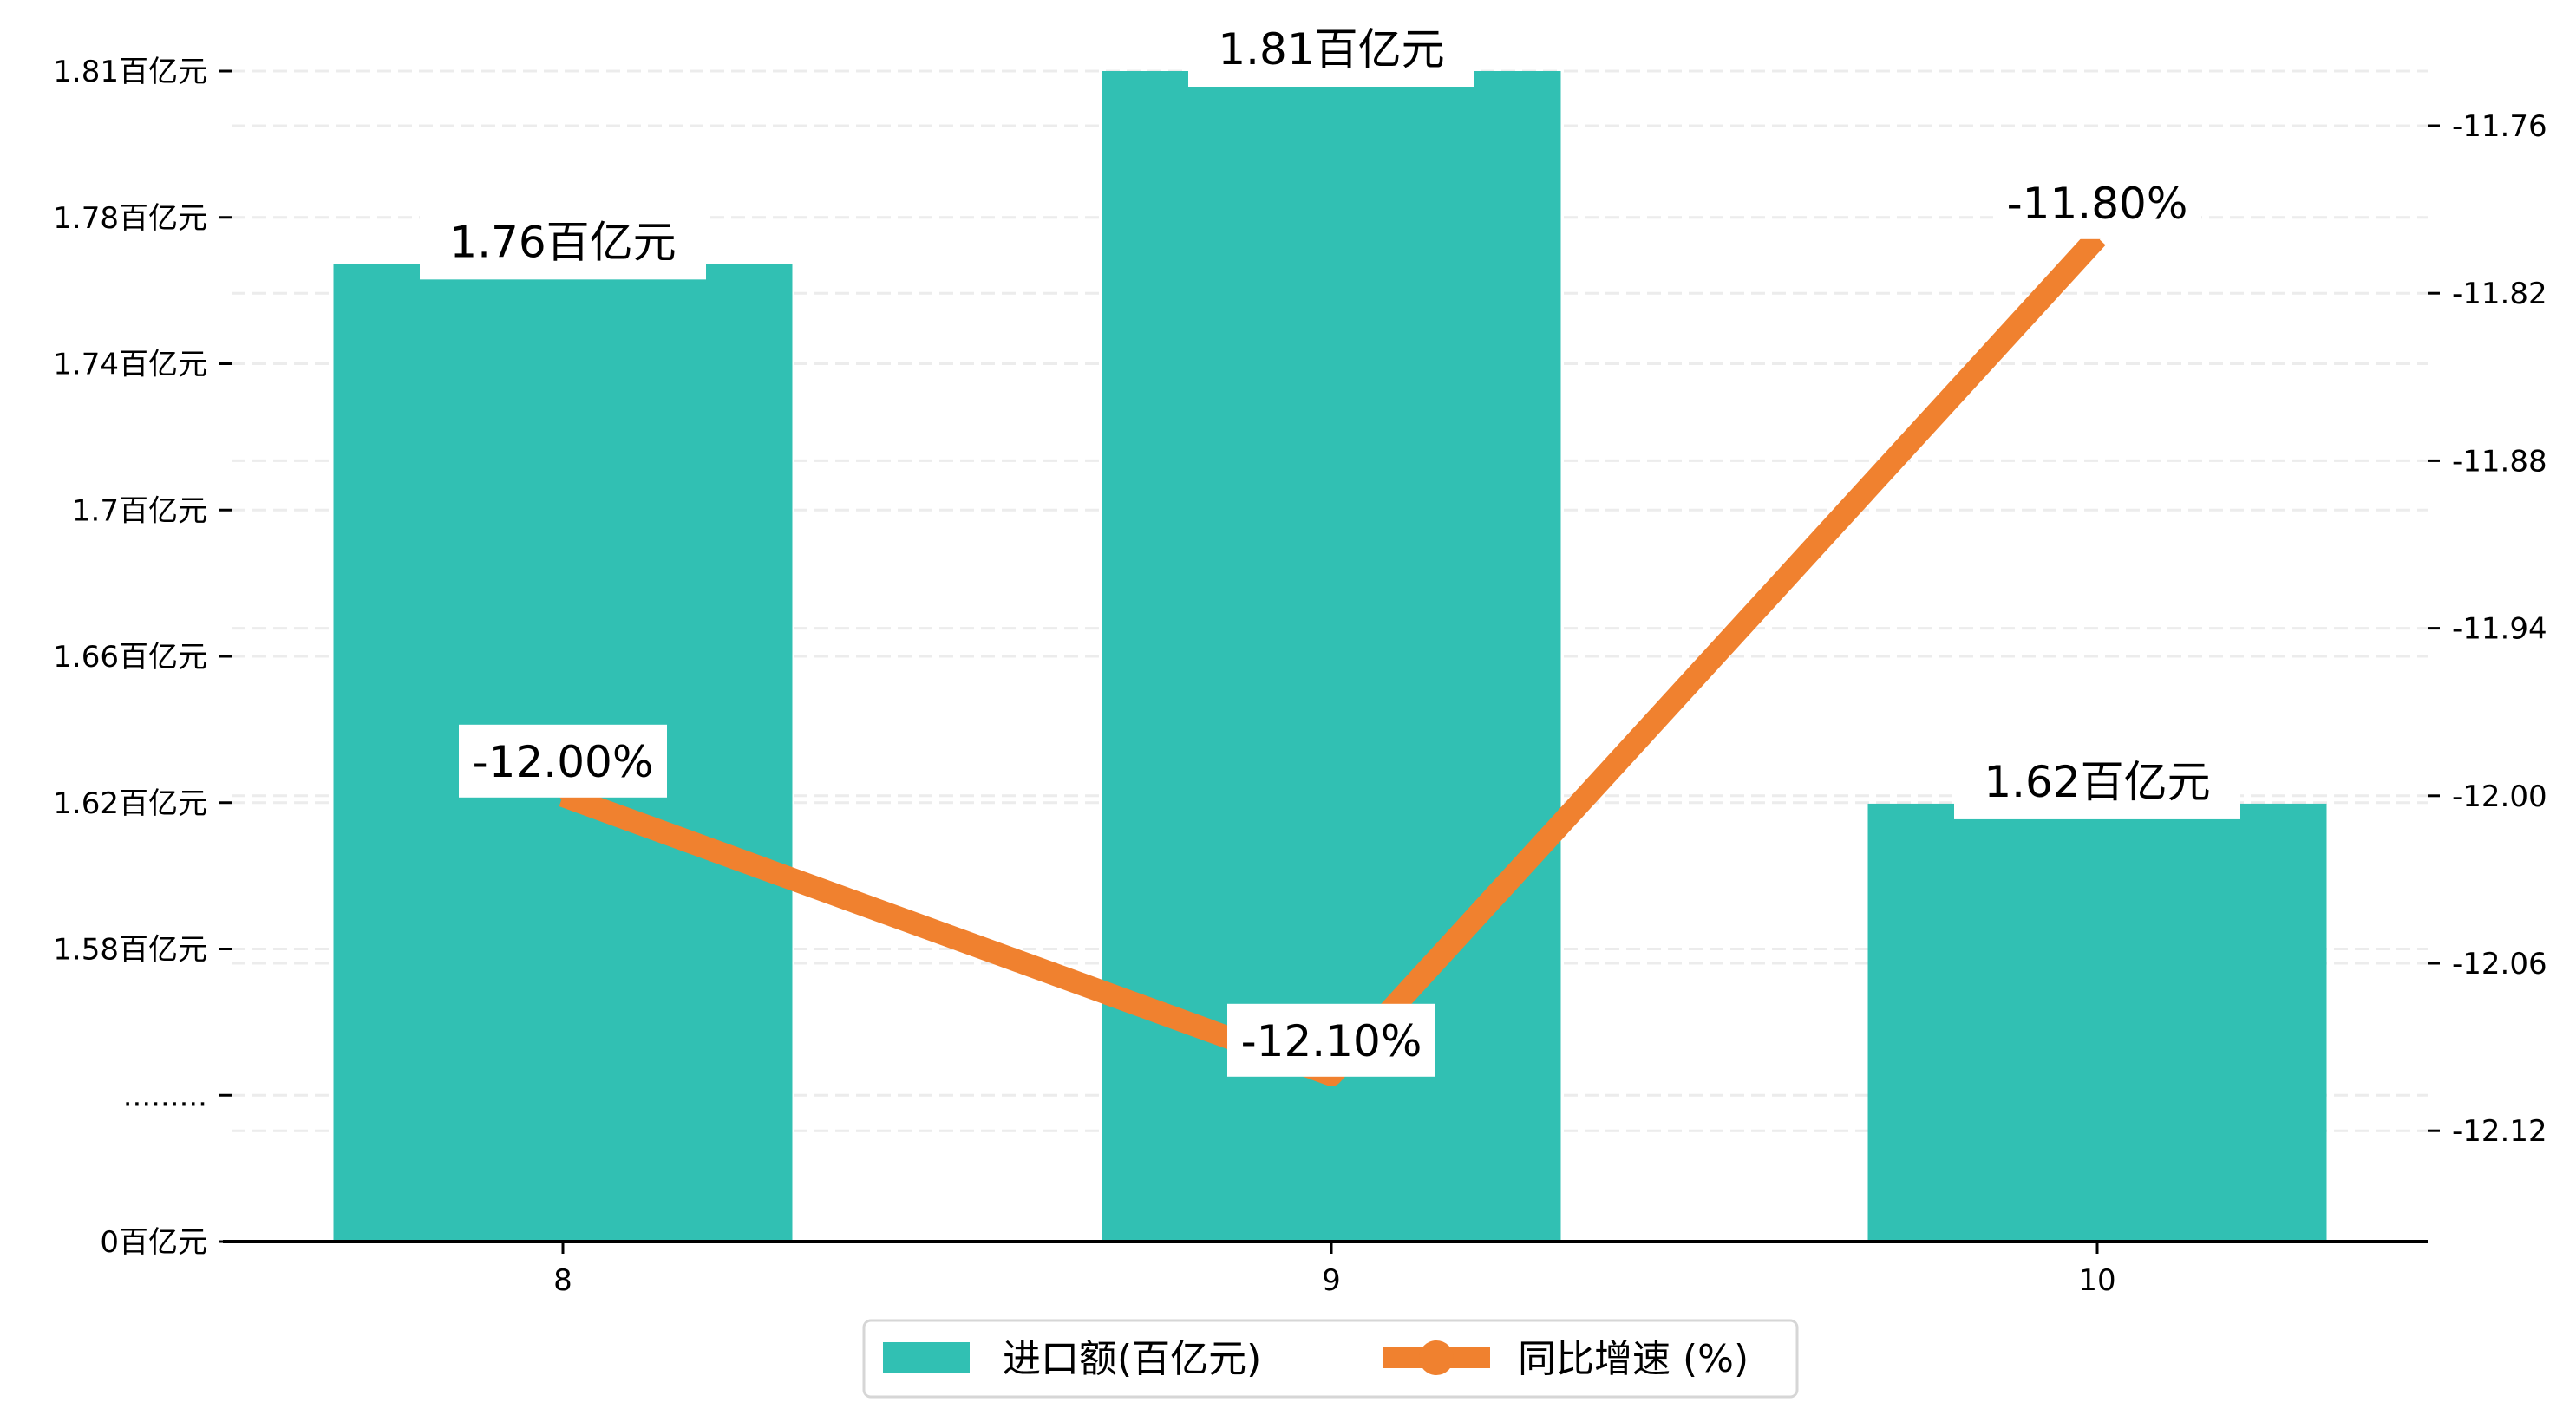 This screenshot has width=2576, height=1415. What do you see at coordinates (2097, 782) in the screenshot?
I see `bar-value-label: 1.62百亿元` at bounding box center [2097, 782].